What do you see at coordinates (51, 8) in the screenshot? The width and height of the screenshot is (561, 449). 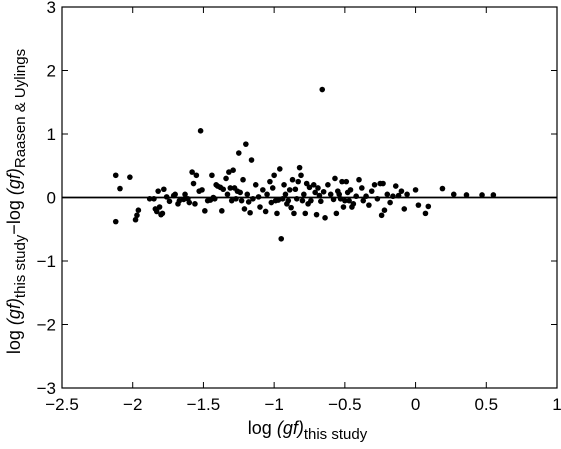 I see `y-tick-label: 3` at bounding box center [51, 8].